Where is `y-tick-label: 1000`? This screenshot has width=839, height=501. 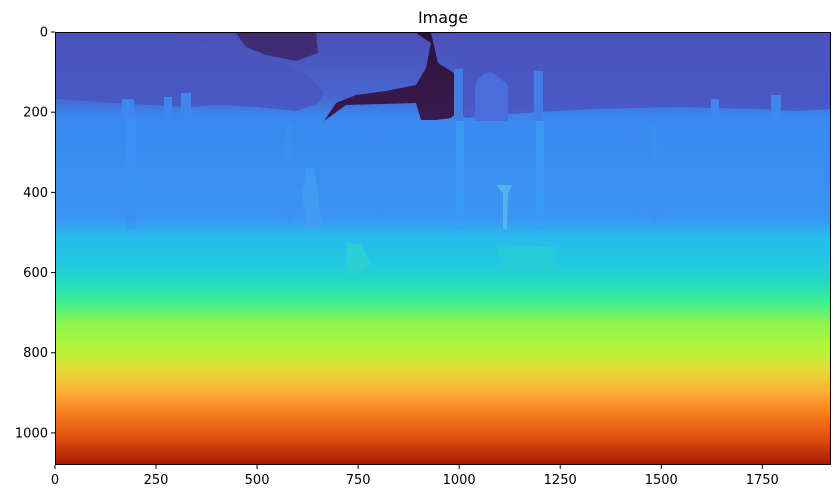 y-tick-label: 1000 is located at coordinates (31, 433).